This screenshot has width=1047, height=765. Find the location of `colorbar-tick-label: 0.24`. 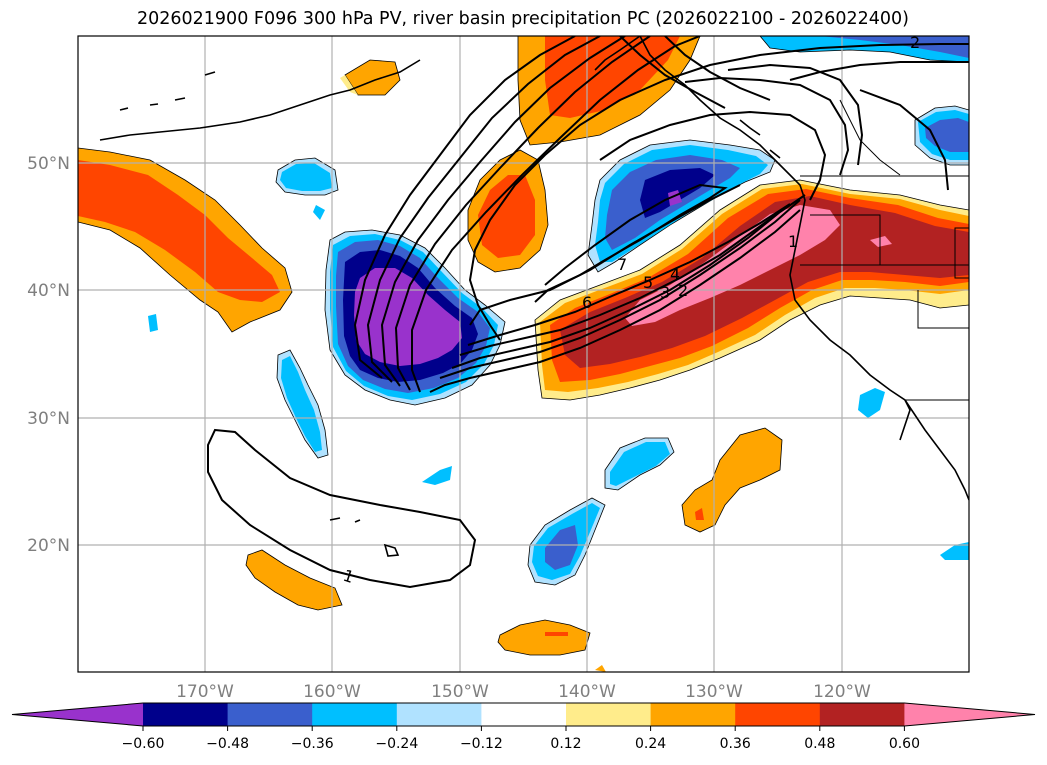

colorbar-tick-label: 0.24 is located at coordinates (650, 744).